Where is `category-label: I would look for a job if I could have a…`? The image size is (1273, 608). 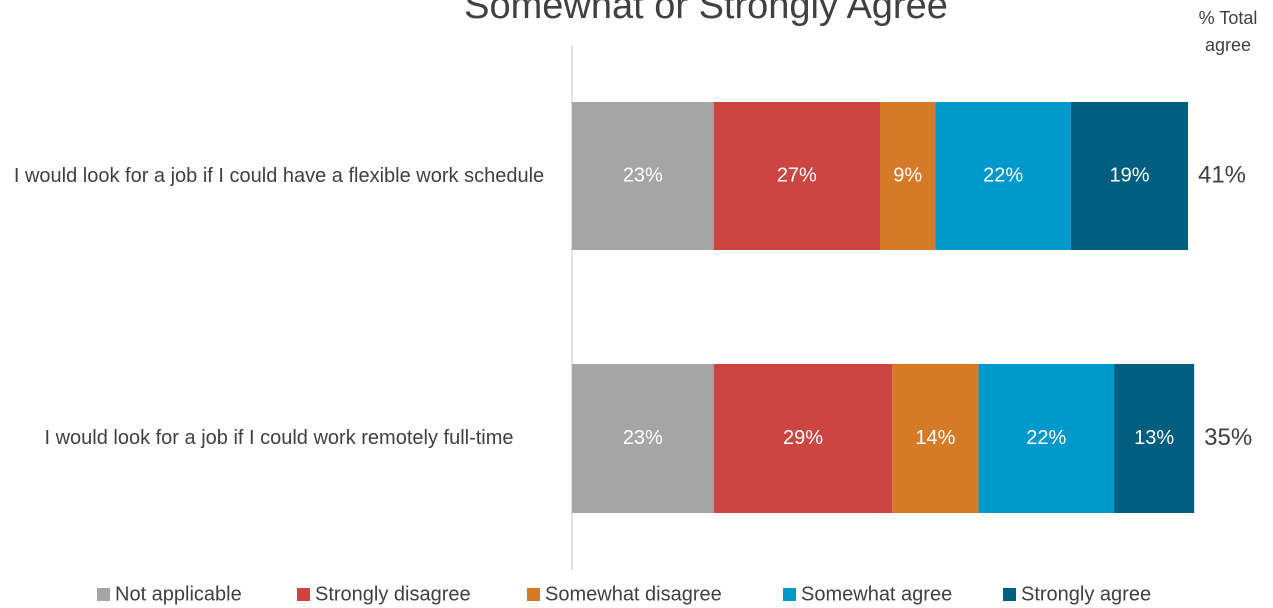
category-label: I would look for a job if I could have a… is located at coordinates (279, 175).